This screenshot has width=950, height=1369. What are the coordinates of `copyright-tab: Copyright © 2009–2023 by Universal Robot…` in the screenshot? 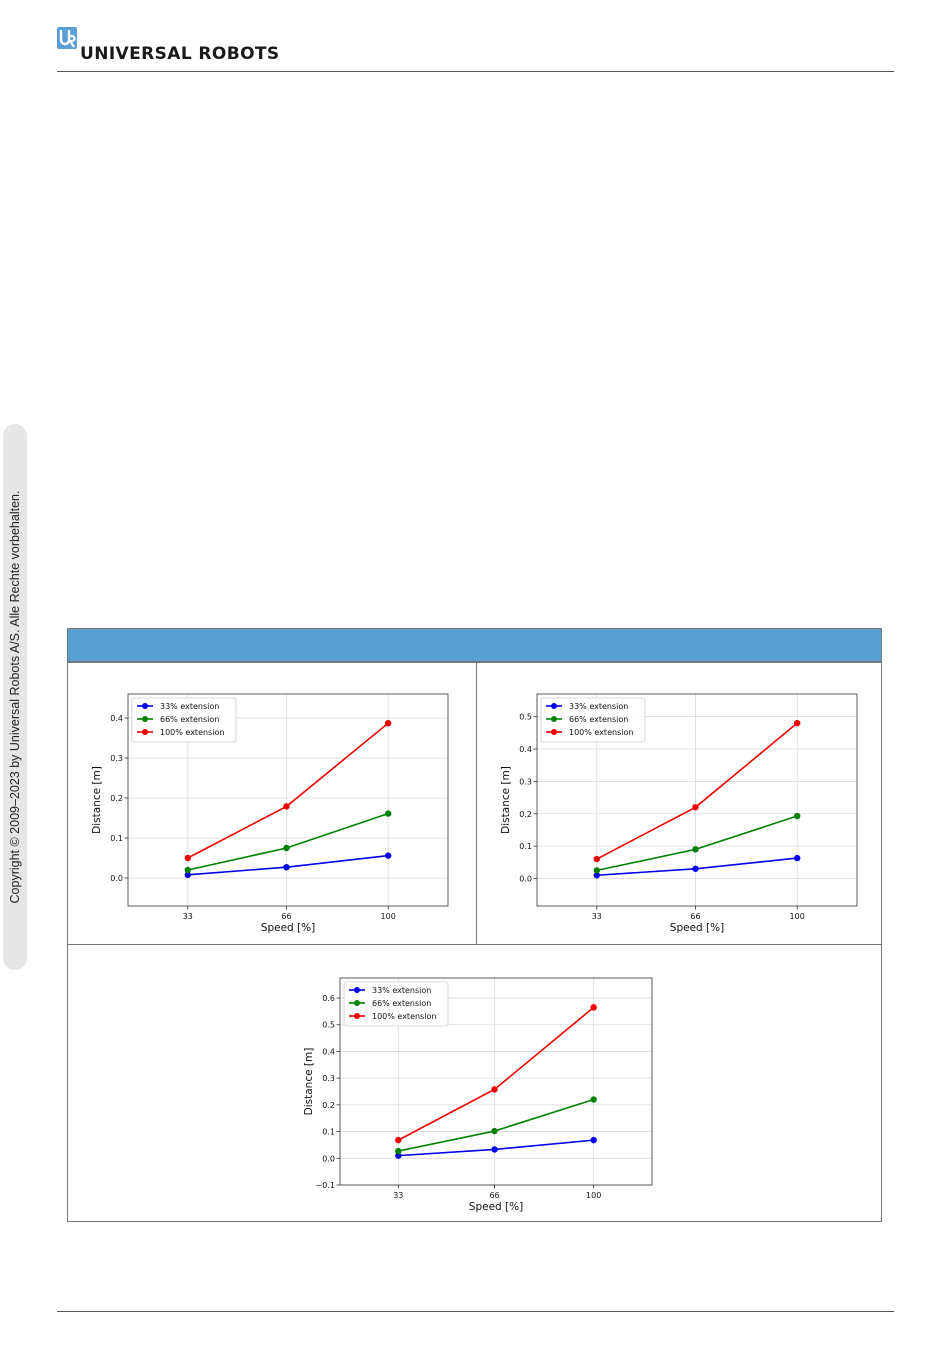 It's located at (15, 697).